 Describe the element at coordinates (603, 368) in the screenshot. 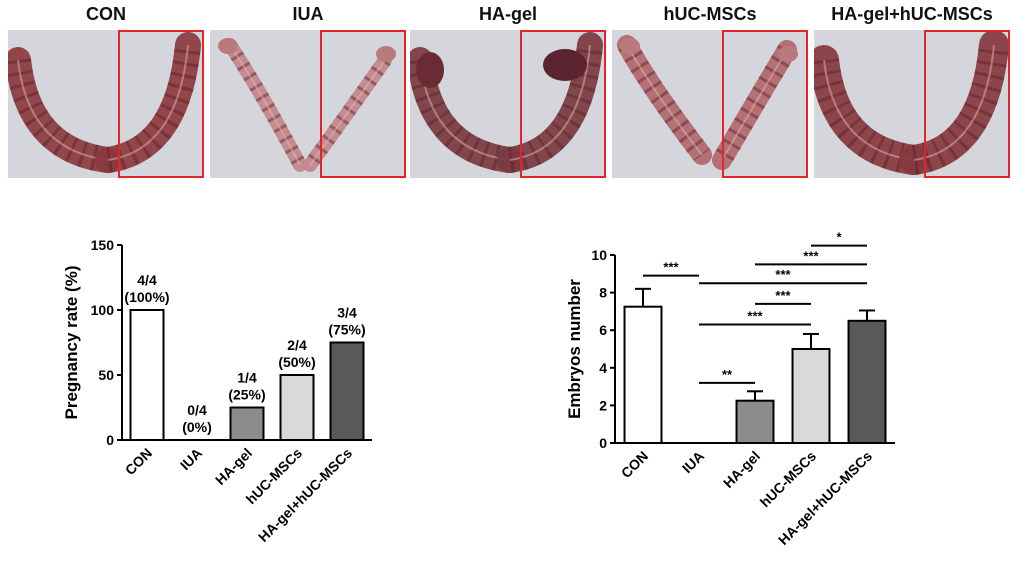

I see `y-tick-label: 4` at that location.